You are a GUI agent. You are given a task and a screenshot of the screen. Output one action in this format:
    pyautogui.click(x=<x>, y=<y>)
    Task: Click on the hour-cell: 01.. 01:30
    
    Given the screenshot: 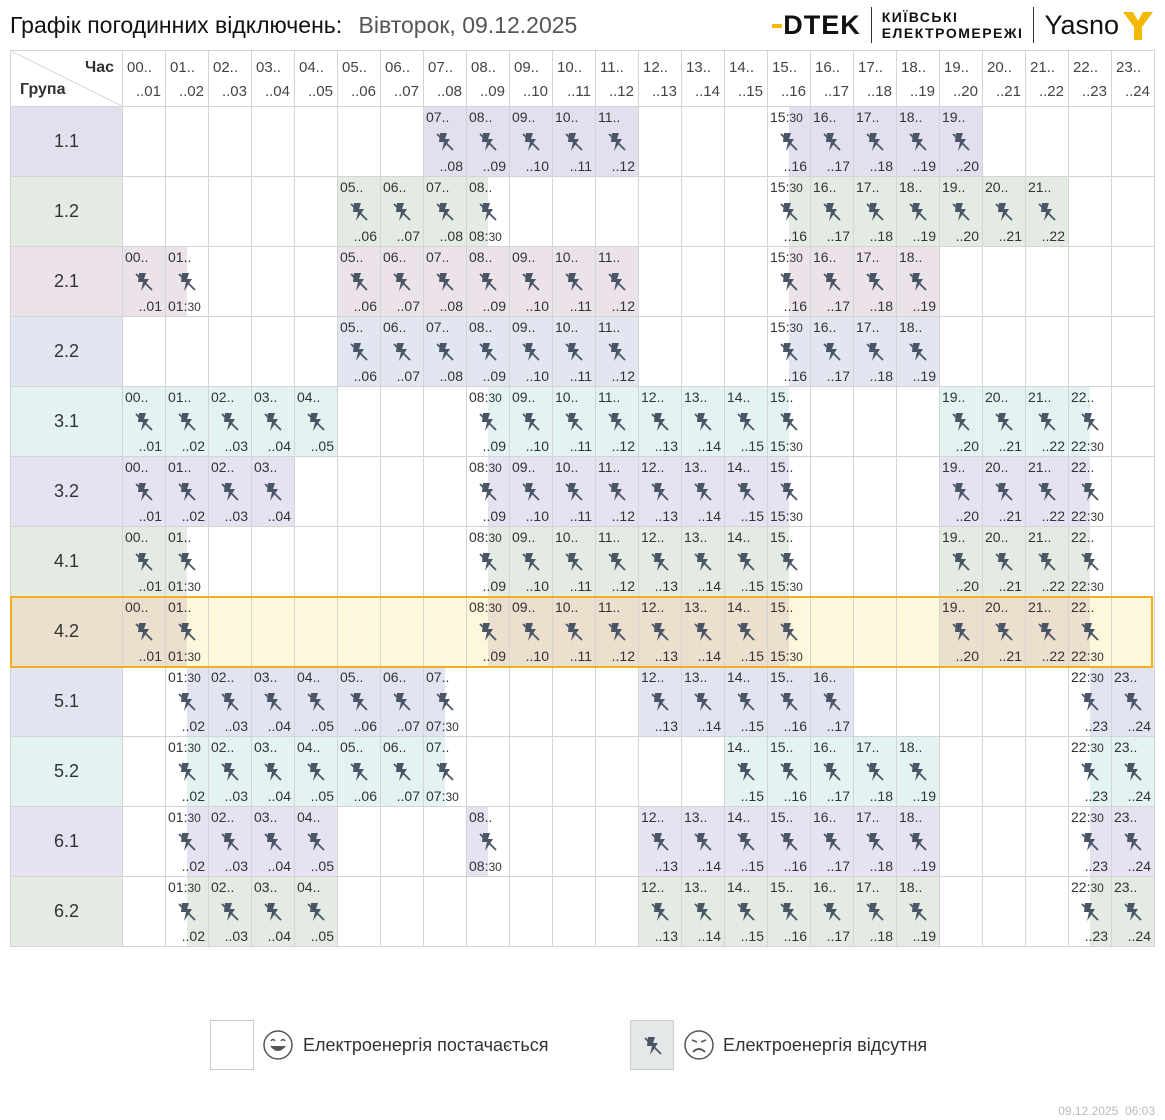 What is the action you would take?
    pyautogui.click(x=187, y=561)
    